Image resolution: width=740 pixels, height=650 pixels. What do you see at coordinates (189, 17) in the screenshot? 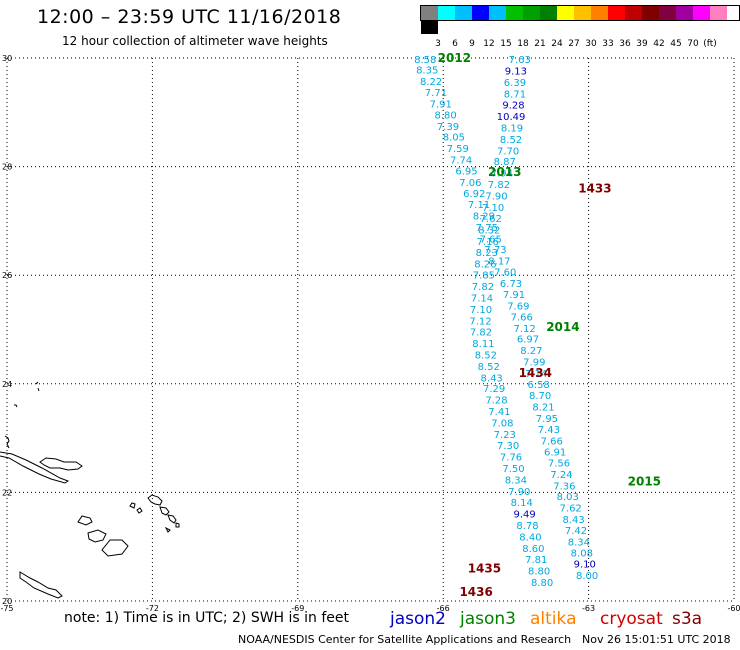
I see `map-title: 12:00 – 23:59 UTC 11/16/2018` at bounding box center [189, 17].